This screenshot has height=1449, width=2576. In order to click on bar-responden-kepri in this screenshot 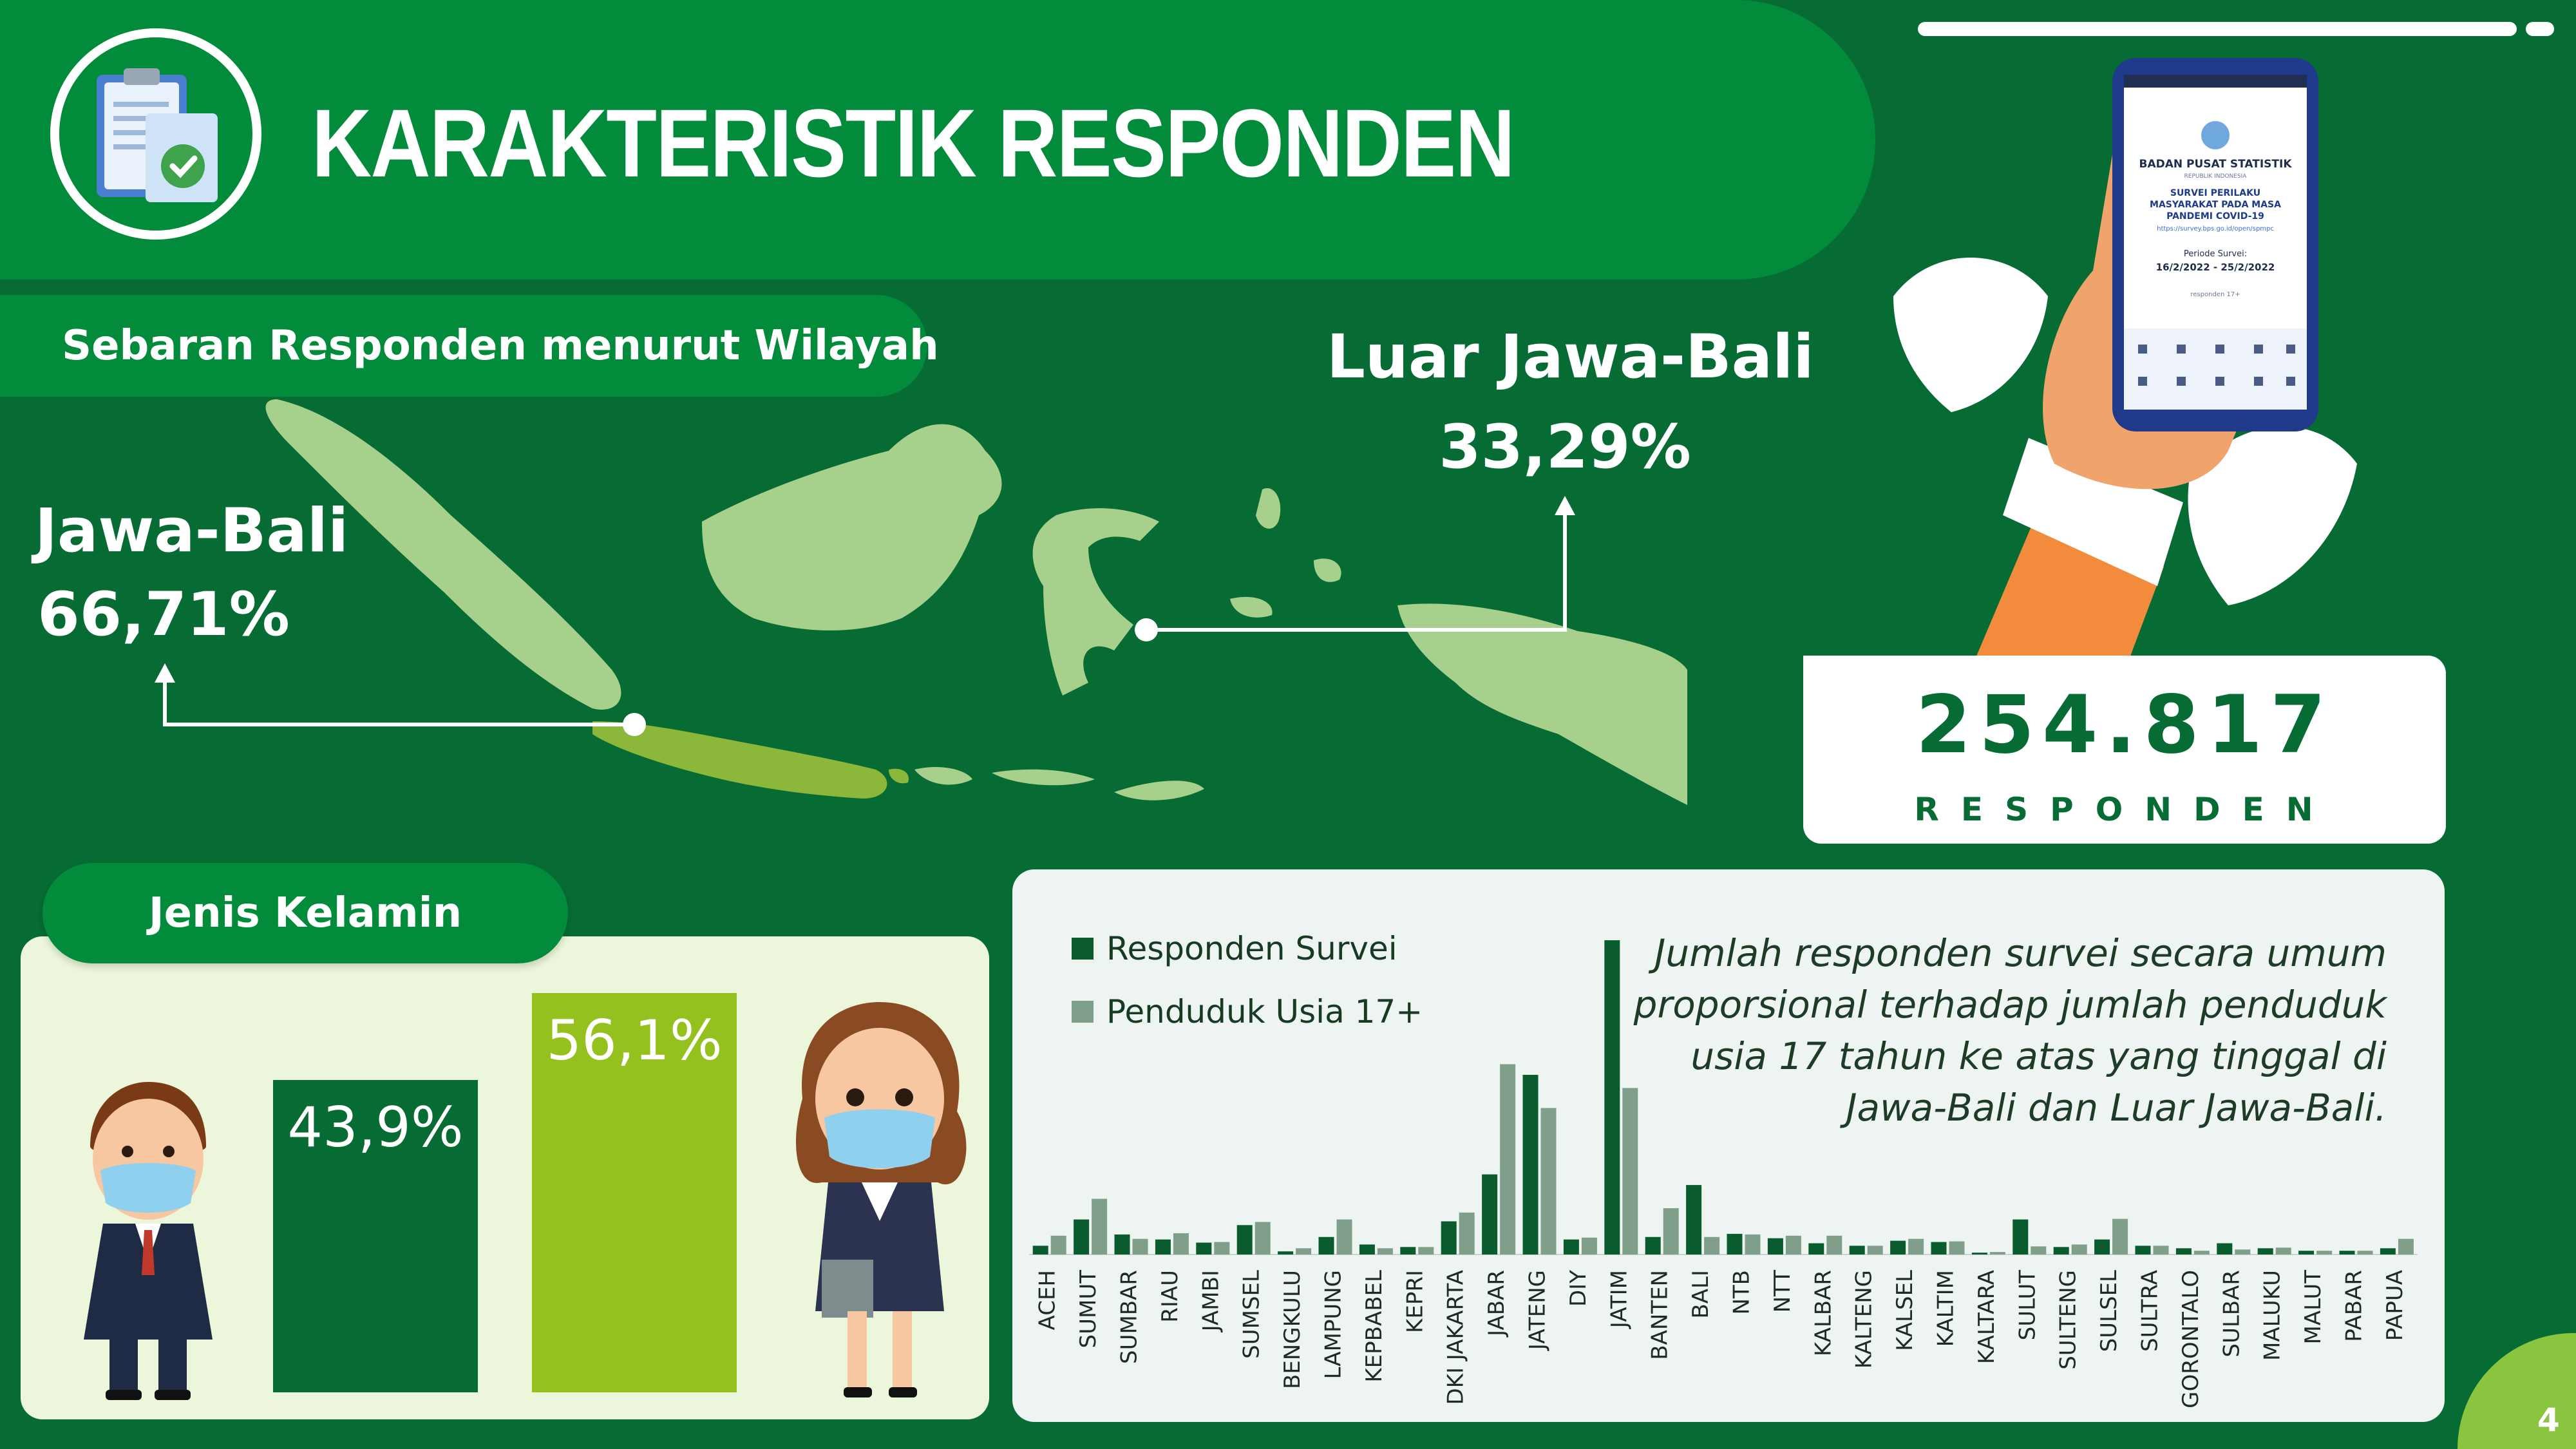, I will do `click(1408, 1251)`.